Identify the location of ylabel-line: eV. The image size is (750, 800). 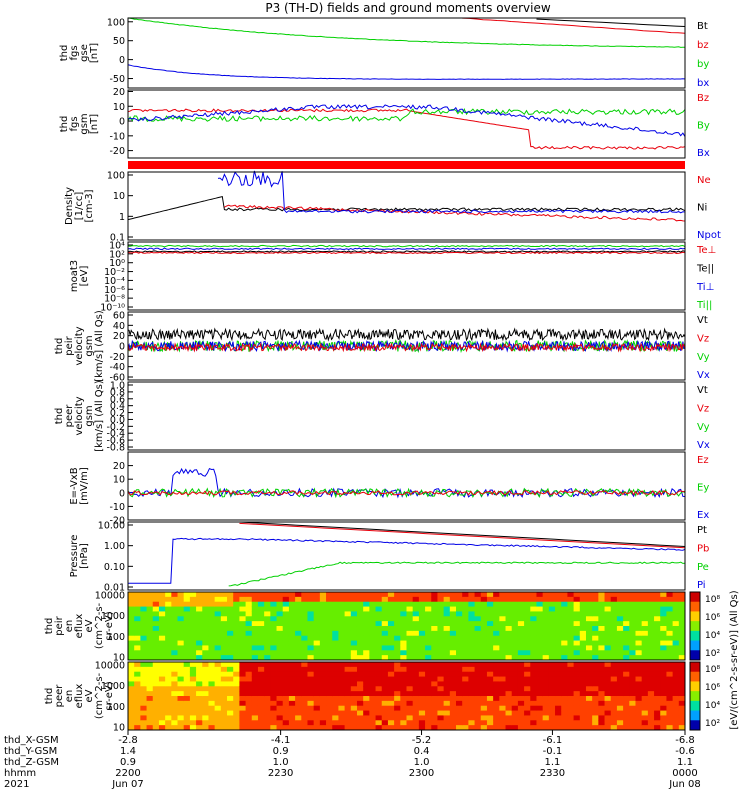
(89, 625).